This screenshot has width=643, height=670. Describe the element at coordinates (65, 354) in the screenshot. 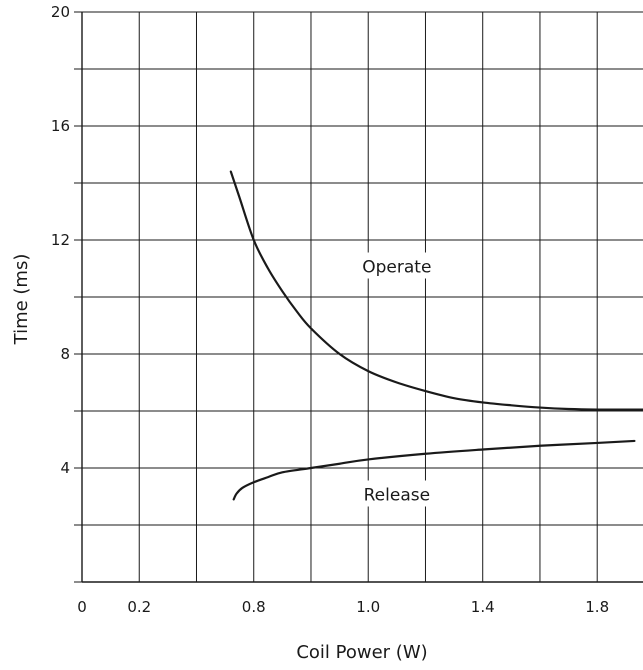

I see `y-tick-label: 8` at that location.